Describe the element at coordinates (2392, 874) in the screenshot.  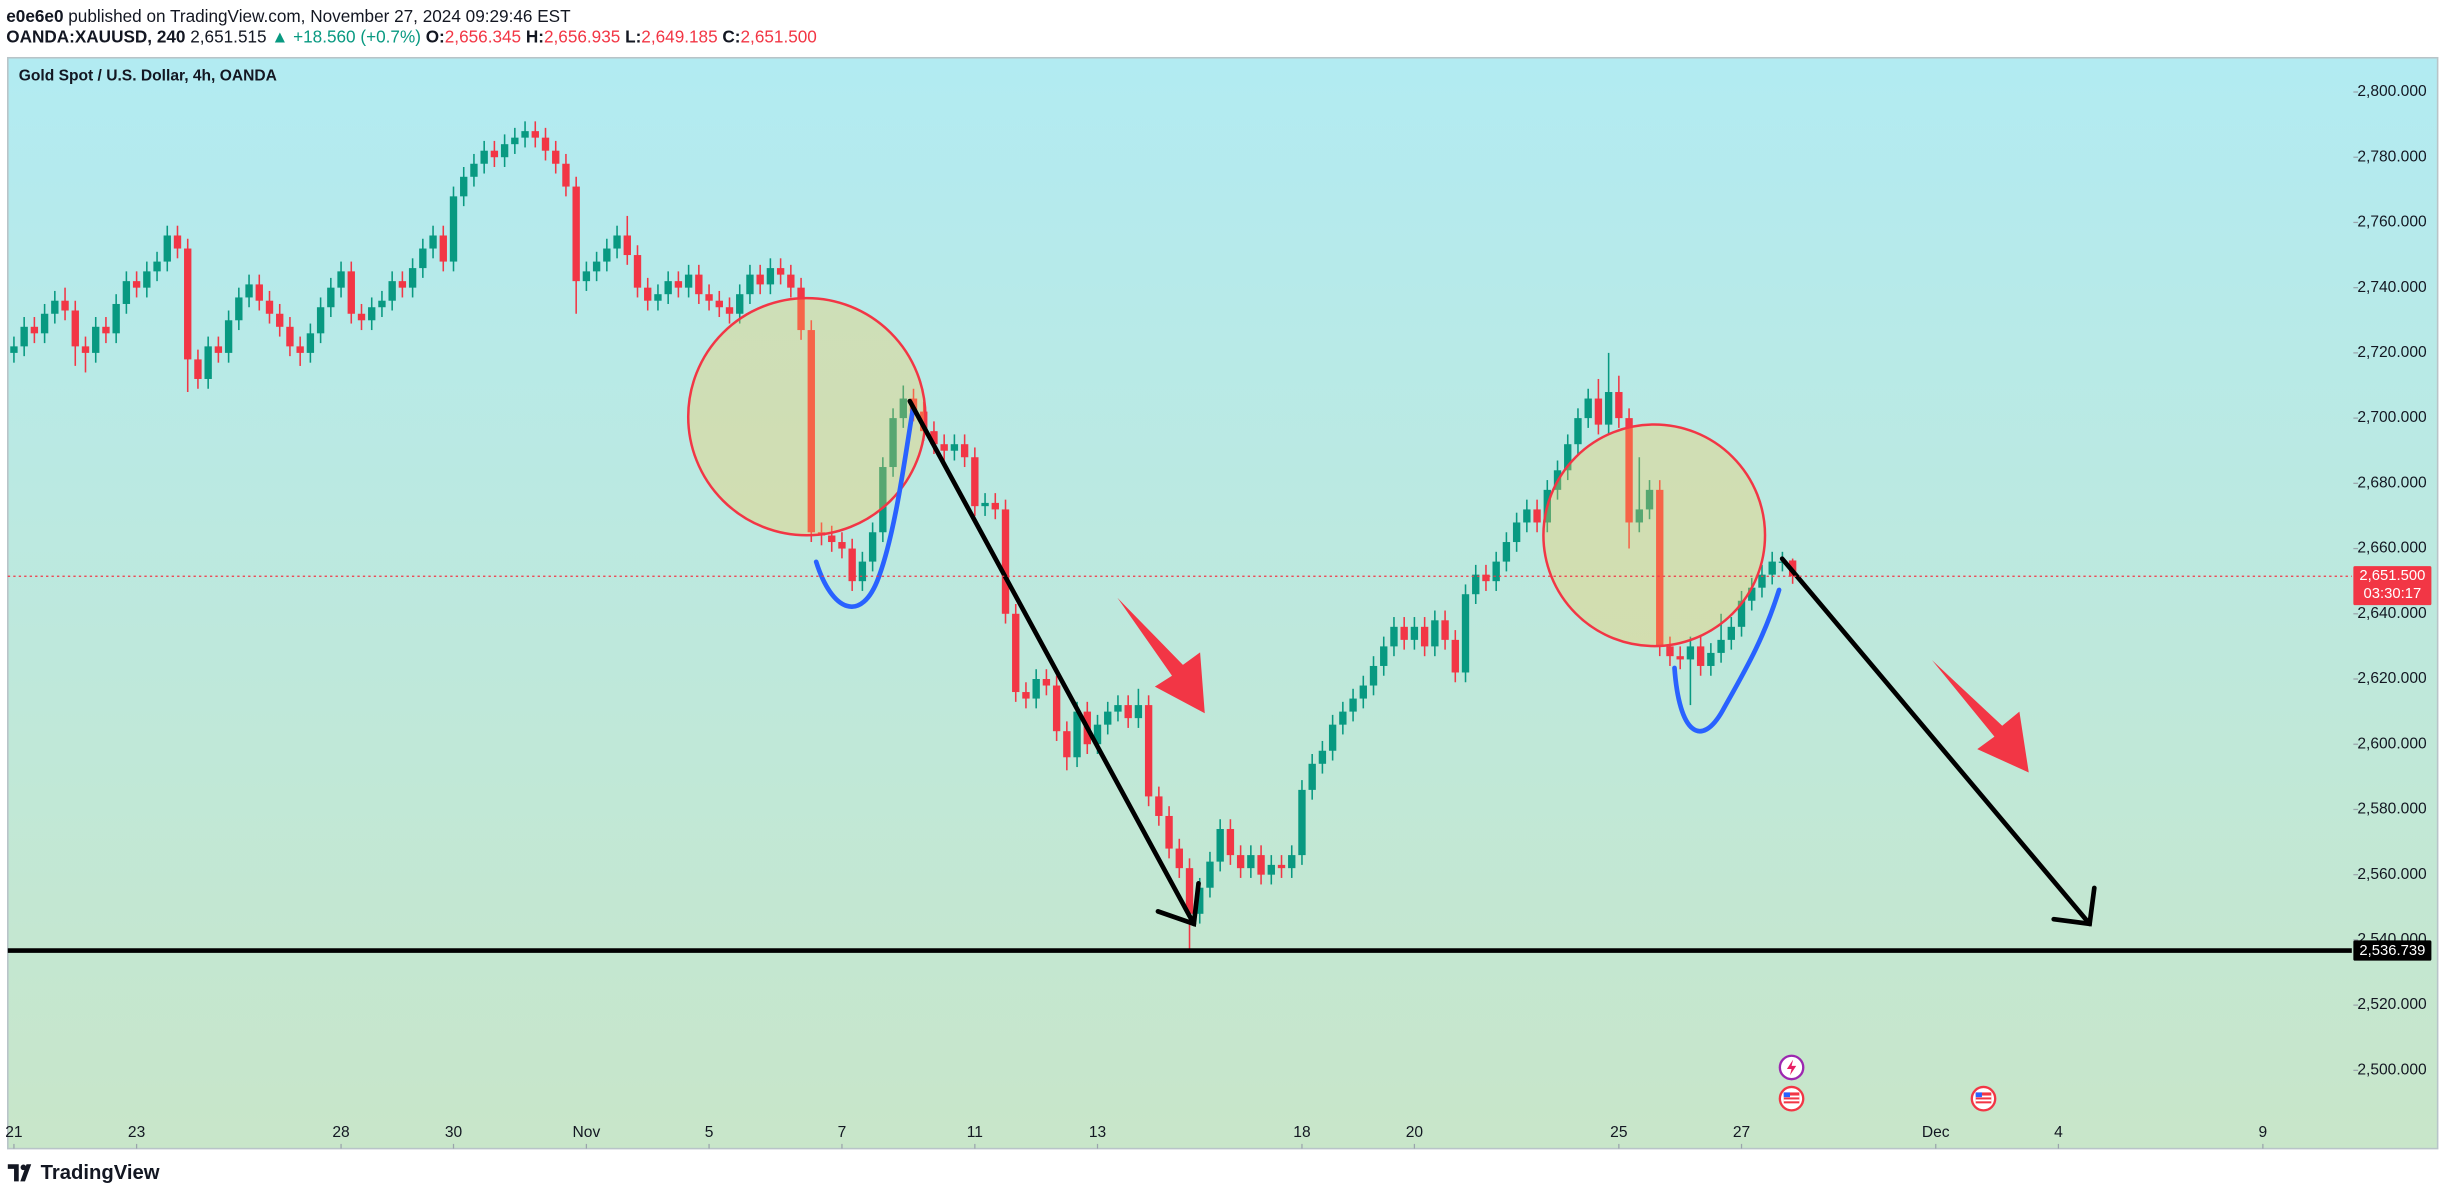
I see `y-tick-label: 2,560.000` at that location.